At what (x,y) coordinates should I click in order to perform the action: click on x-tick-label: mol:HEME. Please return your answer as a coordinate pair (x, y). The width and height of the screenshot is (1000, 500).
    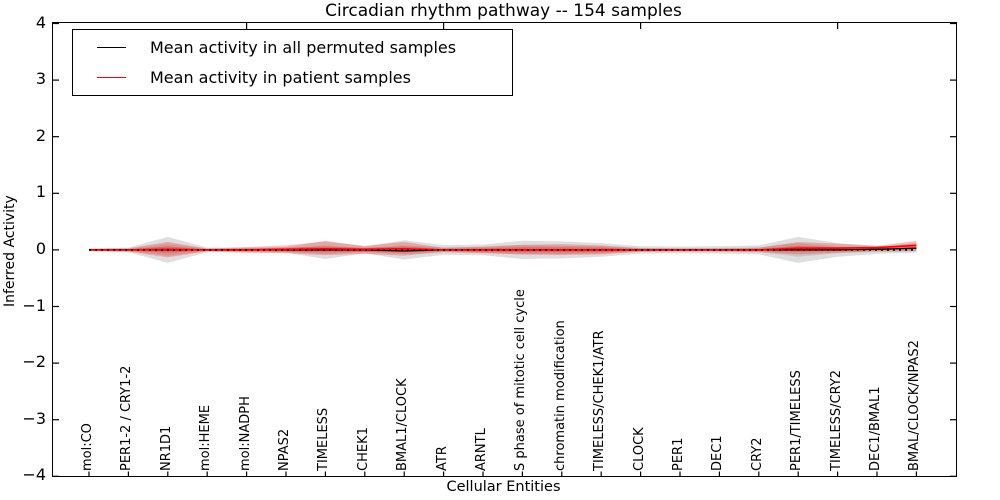
    Looking at the image, I should click on (206, 437).